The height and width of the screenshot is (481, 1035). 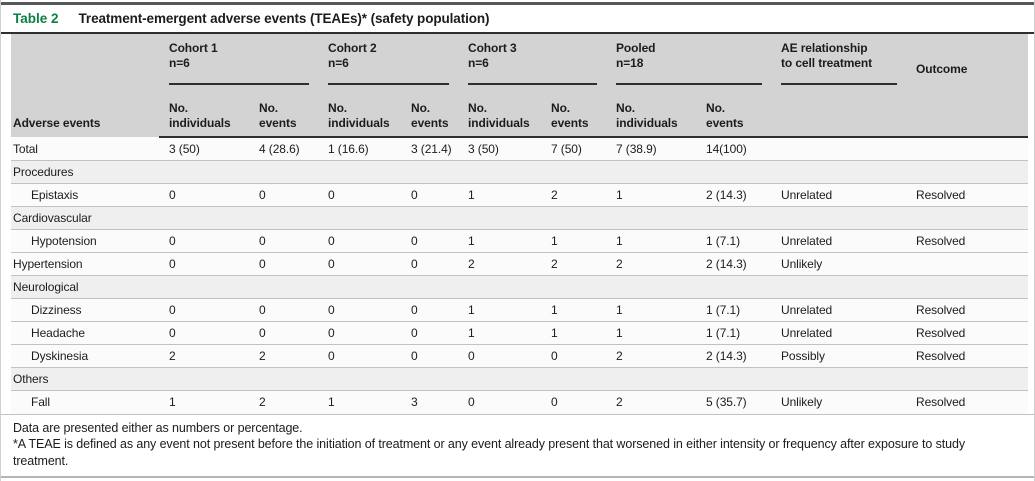 What do you see at coordinates (85, 241) in the screenshot?
I see `row-label: Hypotension` at bounding box center [85, 241].